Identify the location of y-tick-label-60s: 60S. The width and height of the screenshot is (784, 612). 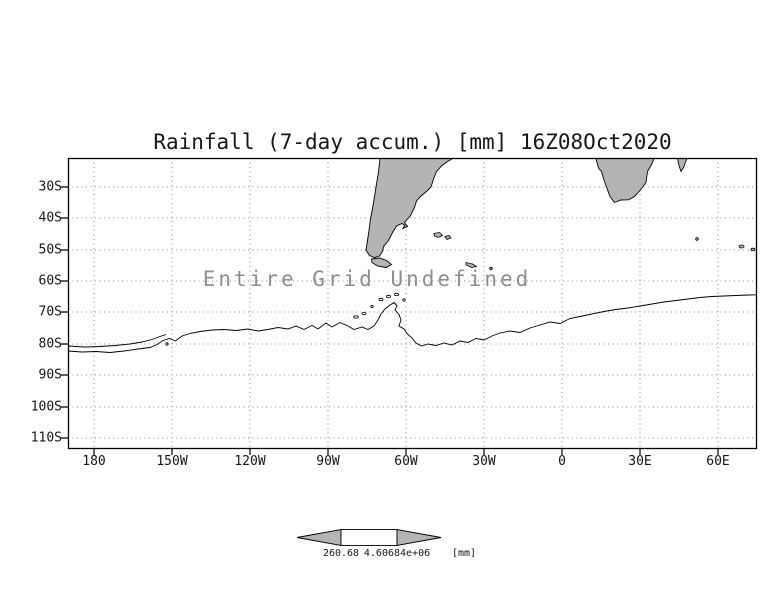
(50, 281).